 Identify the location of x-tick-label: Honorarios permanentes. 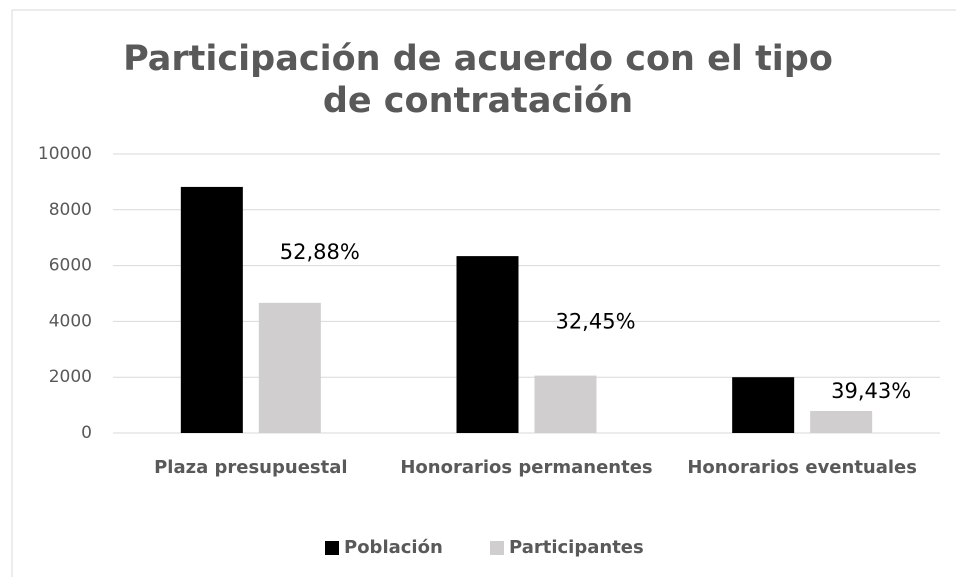
(526, 467).